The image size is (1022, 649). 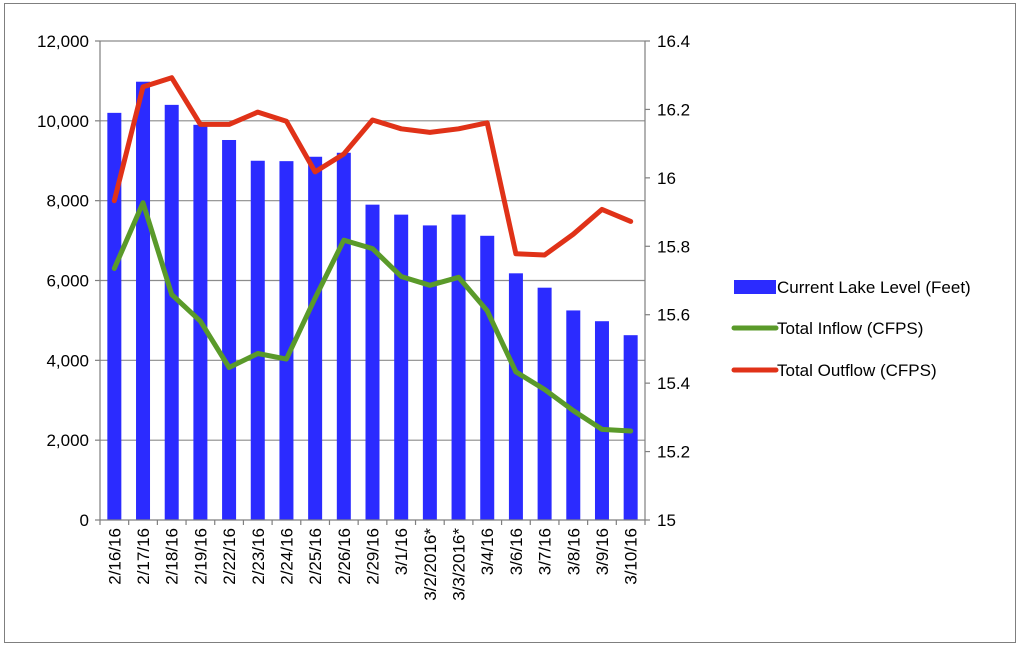 I want to click on left-tick-label: 2,000, so click(x=67, y=440).